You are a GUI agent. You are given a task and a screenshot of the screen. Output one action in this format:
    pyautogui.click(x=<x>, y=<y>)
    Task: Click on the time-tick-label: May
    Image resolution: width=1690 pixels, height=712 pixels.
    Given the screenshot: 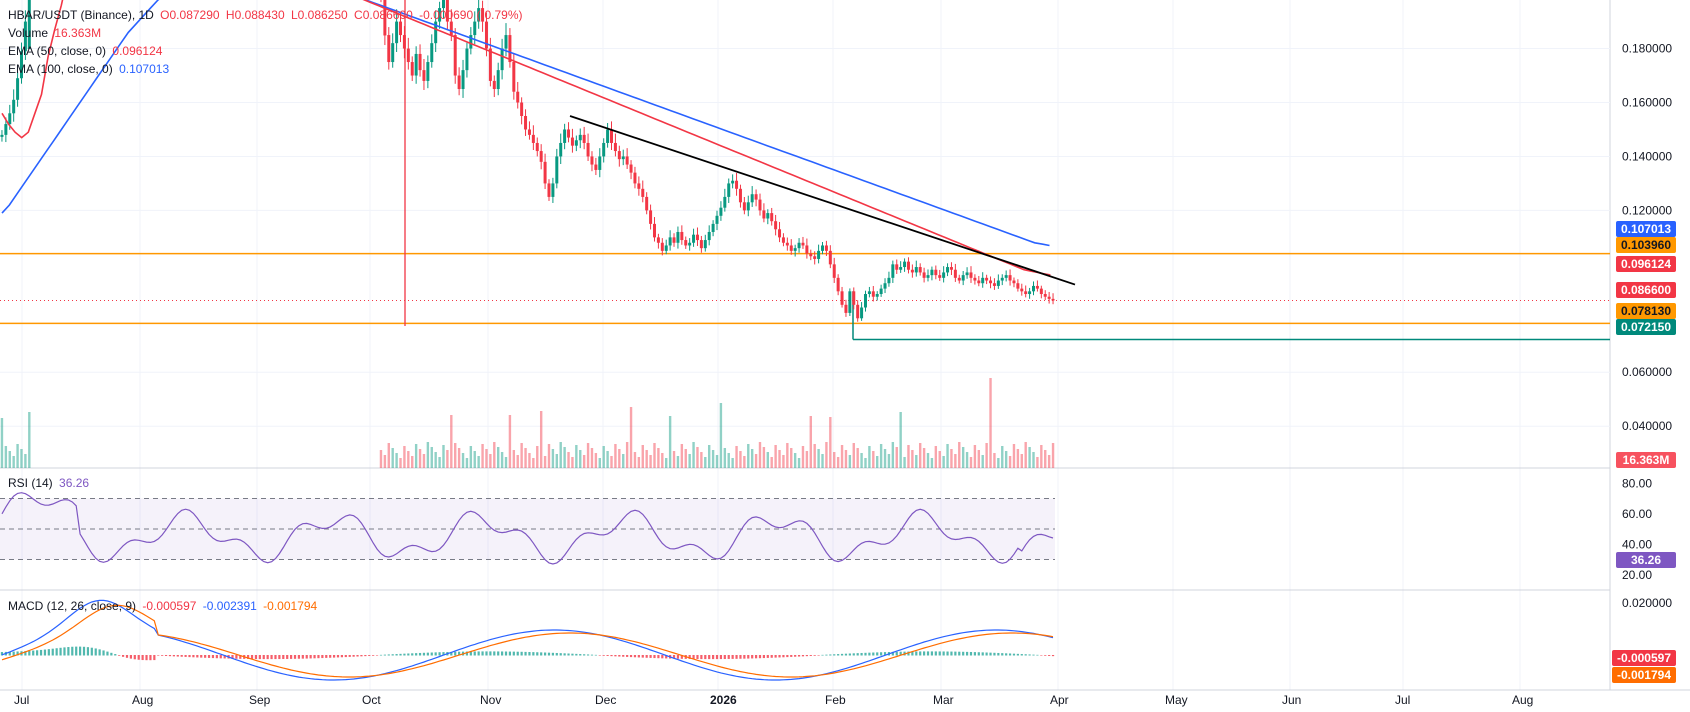 What is the action you would take?
    pyautogui.click(x=1176, y=700)
    